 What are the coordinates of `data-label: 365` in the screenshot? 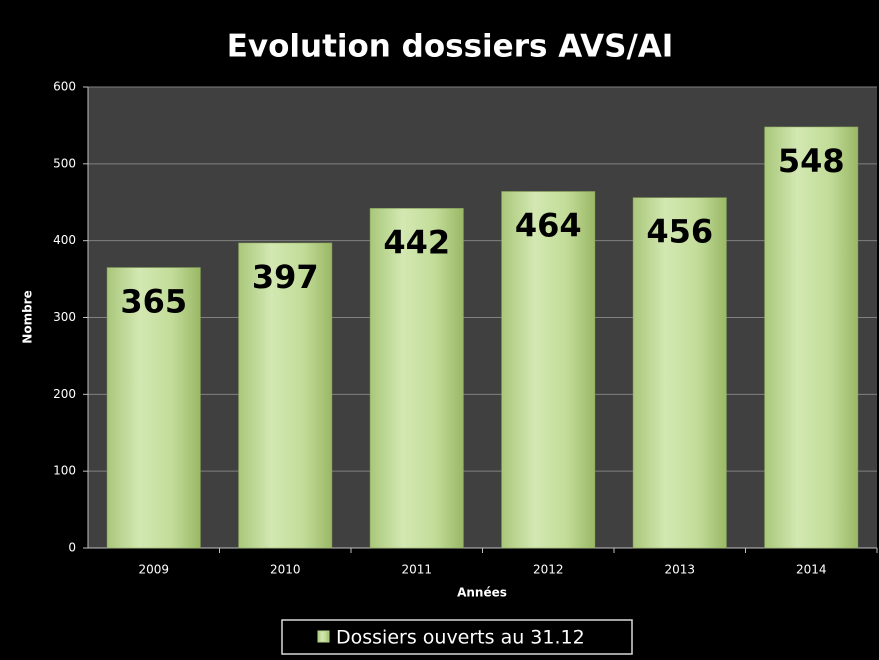 It's located at (153, 302).